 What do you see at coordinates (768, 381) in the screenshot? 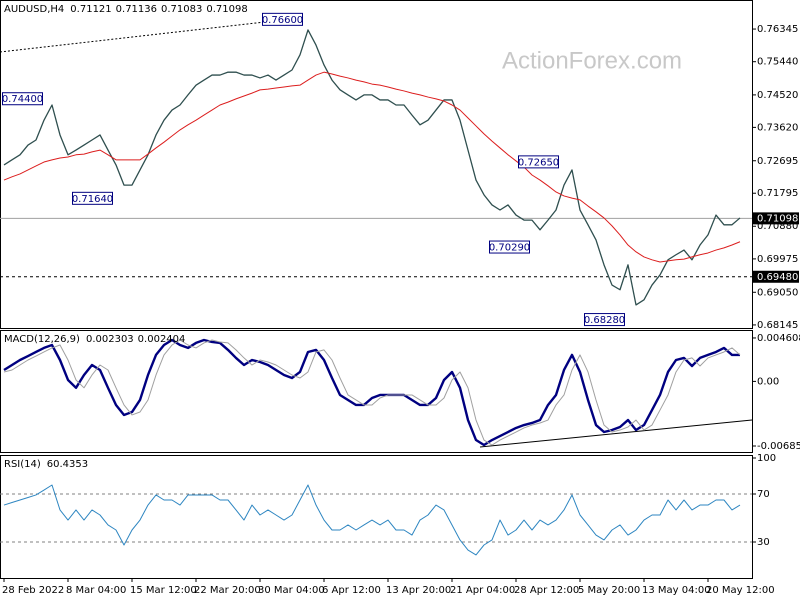
I see `y-tick-label: 0.00` at bounding box center [768, 381].